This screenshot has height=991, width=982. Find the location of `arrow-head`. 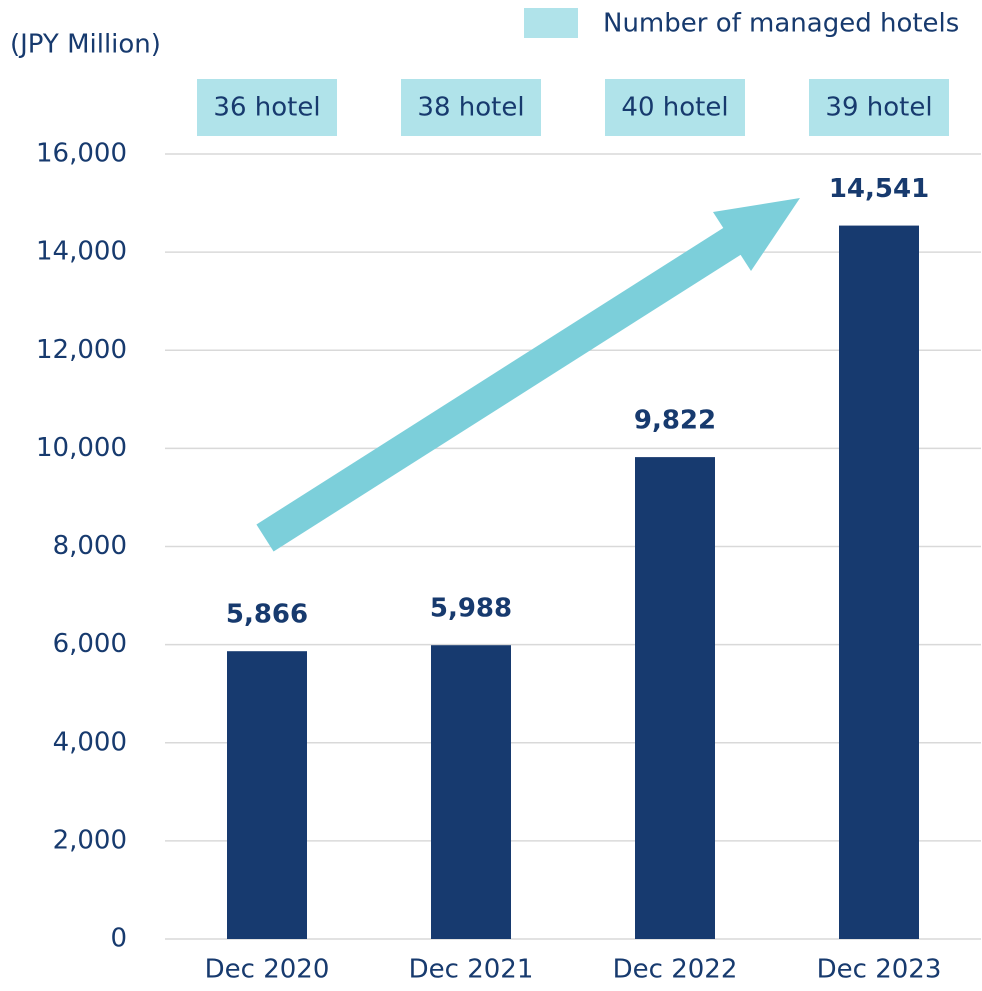

arrow-head is located at coordinates (756, 234).